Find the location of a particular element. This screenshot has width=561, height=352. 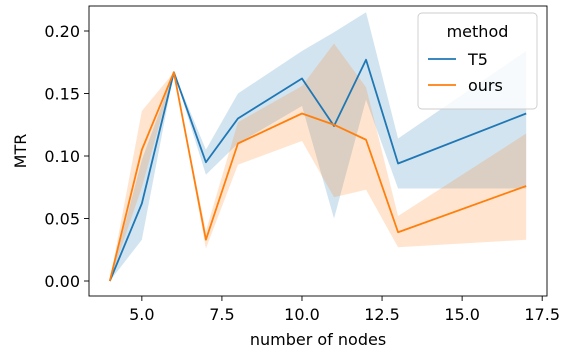

x-axis-ticks: 5.0 7.5 10.0 12.5 15.0 17.5 is located at coordinates (344, 310).